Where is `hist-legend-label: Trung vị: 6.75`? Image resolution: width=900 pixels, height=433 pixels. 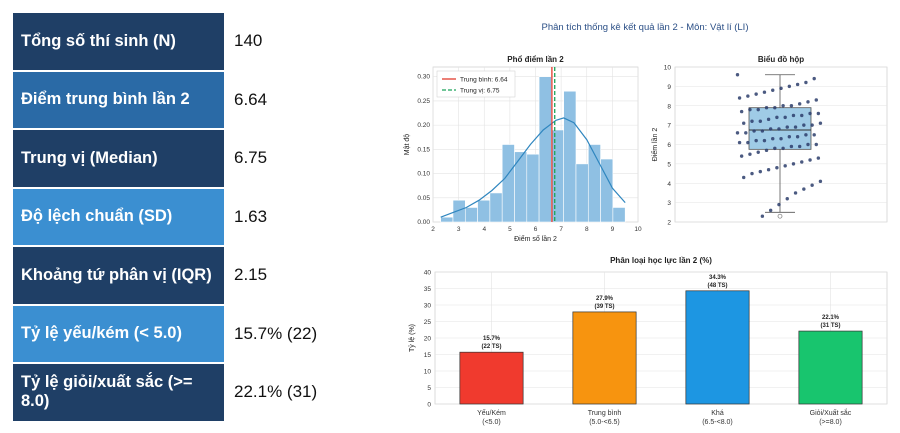 hist-legend-label: Trung vị: 6.75 is located at coordinates (480, 91).